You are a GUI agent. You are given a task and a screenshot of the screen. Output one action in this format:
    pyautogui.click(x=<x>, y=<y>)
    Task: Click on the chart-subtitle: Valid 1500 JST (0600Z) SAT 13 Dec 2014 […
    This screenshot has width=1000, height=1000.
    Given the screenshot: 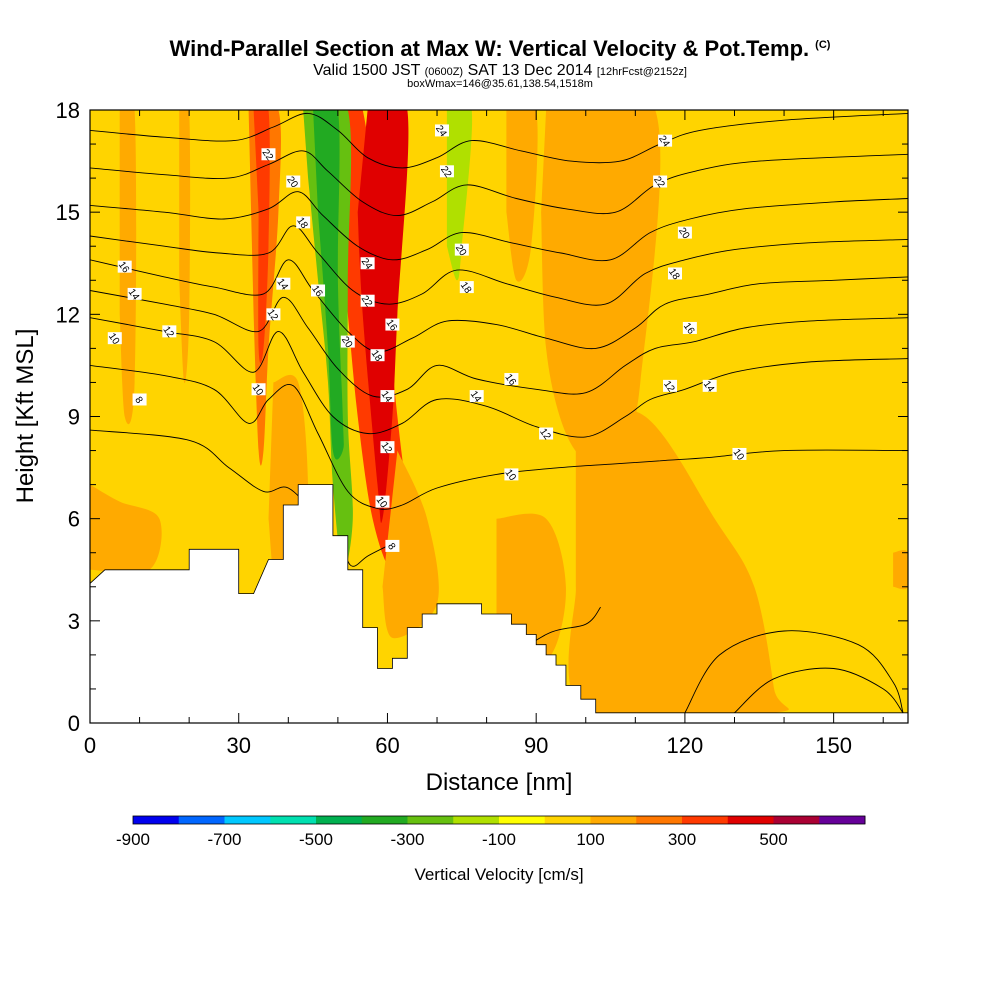 What is the action you would take?
    pyautogui.click(x=500, y=70)
    